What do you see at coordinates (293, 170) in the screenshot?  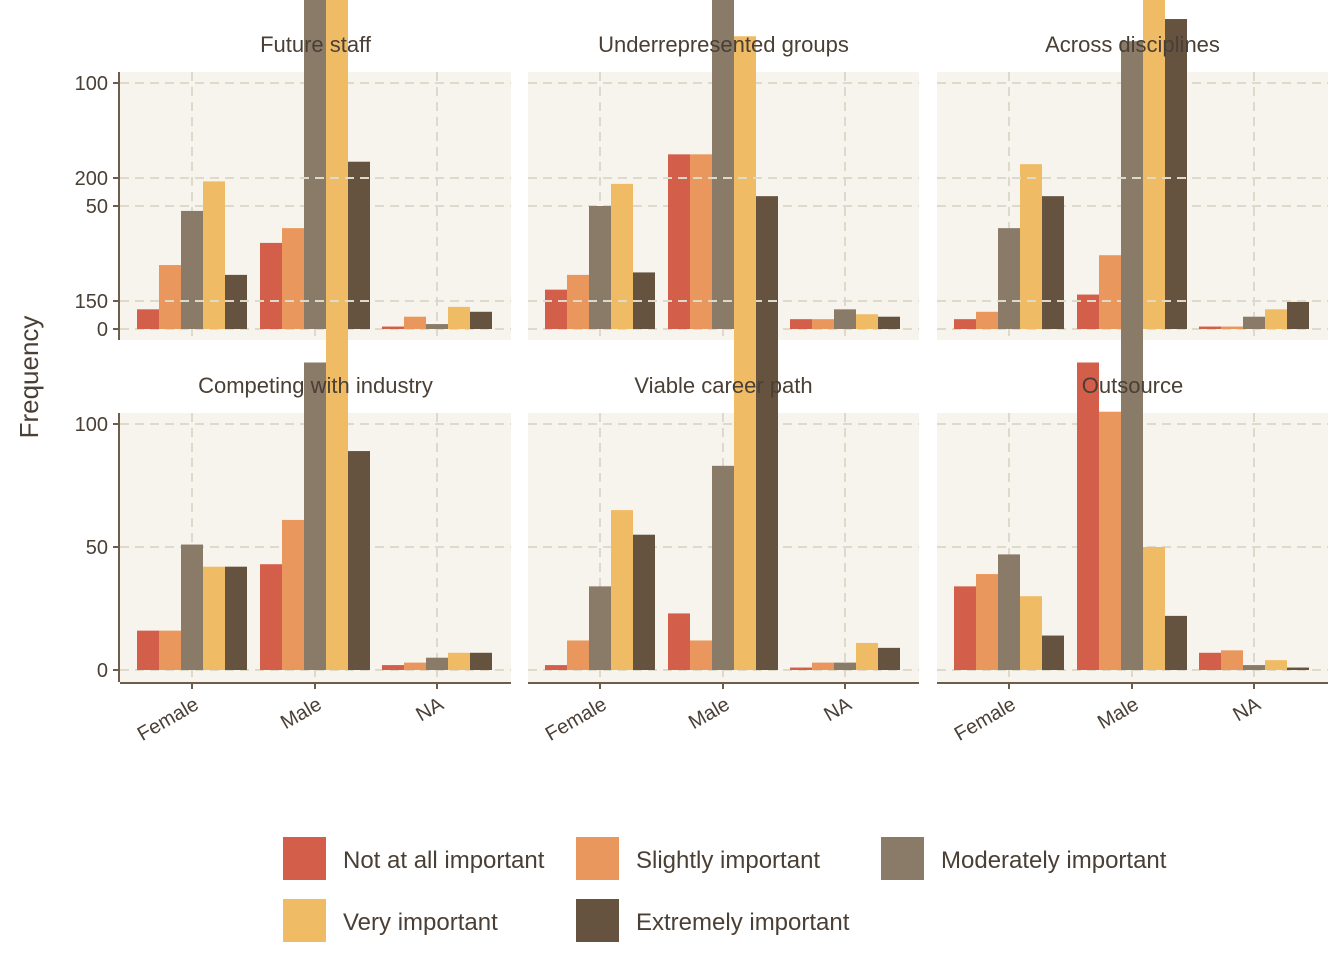 I see `panel: Future staff 0 50 100 150 200` at bounding box center [293, 170].